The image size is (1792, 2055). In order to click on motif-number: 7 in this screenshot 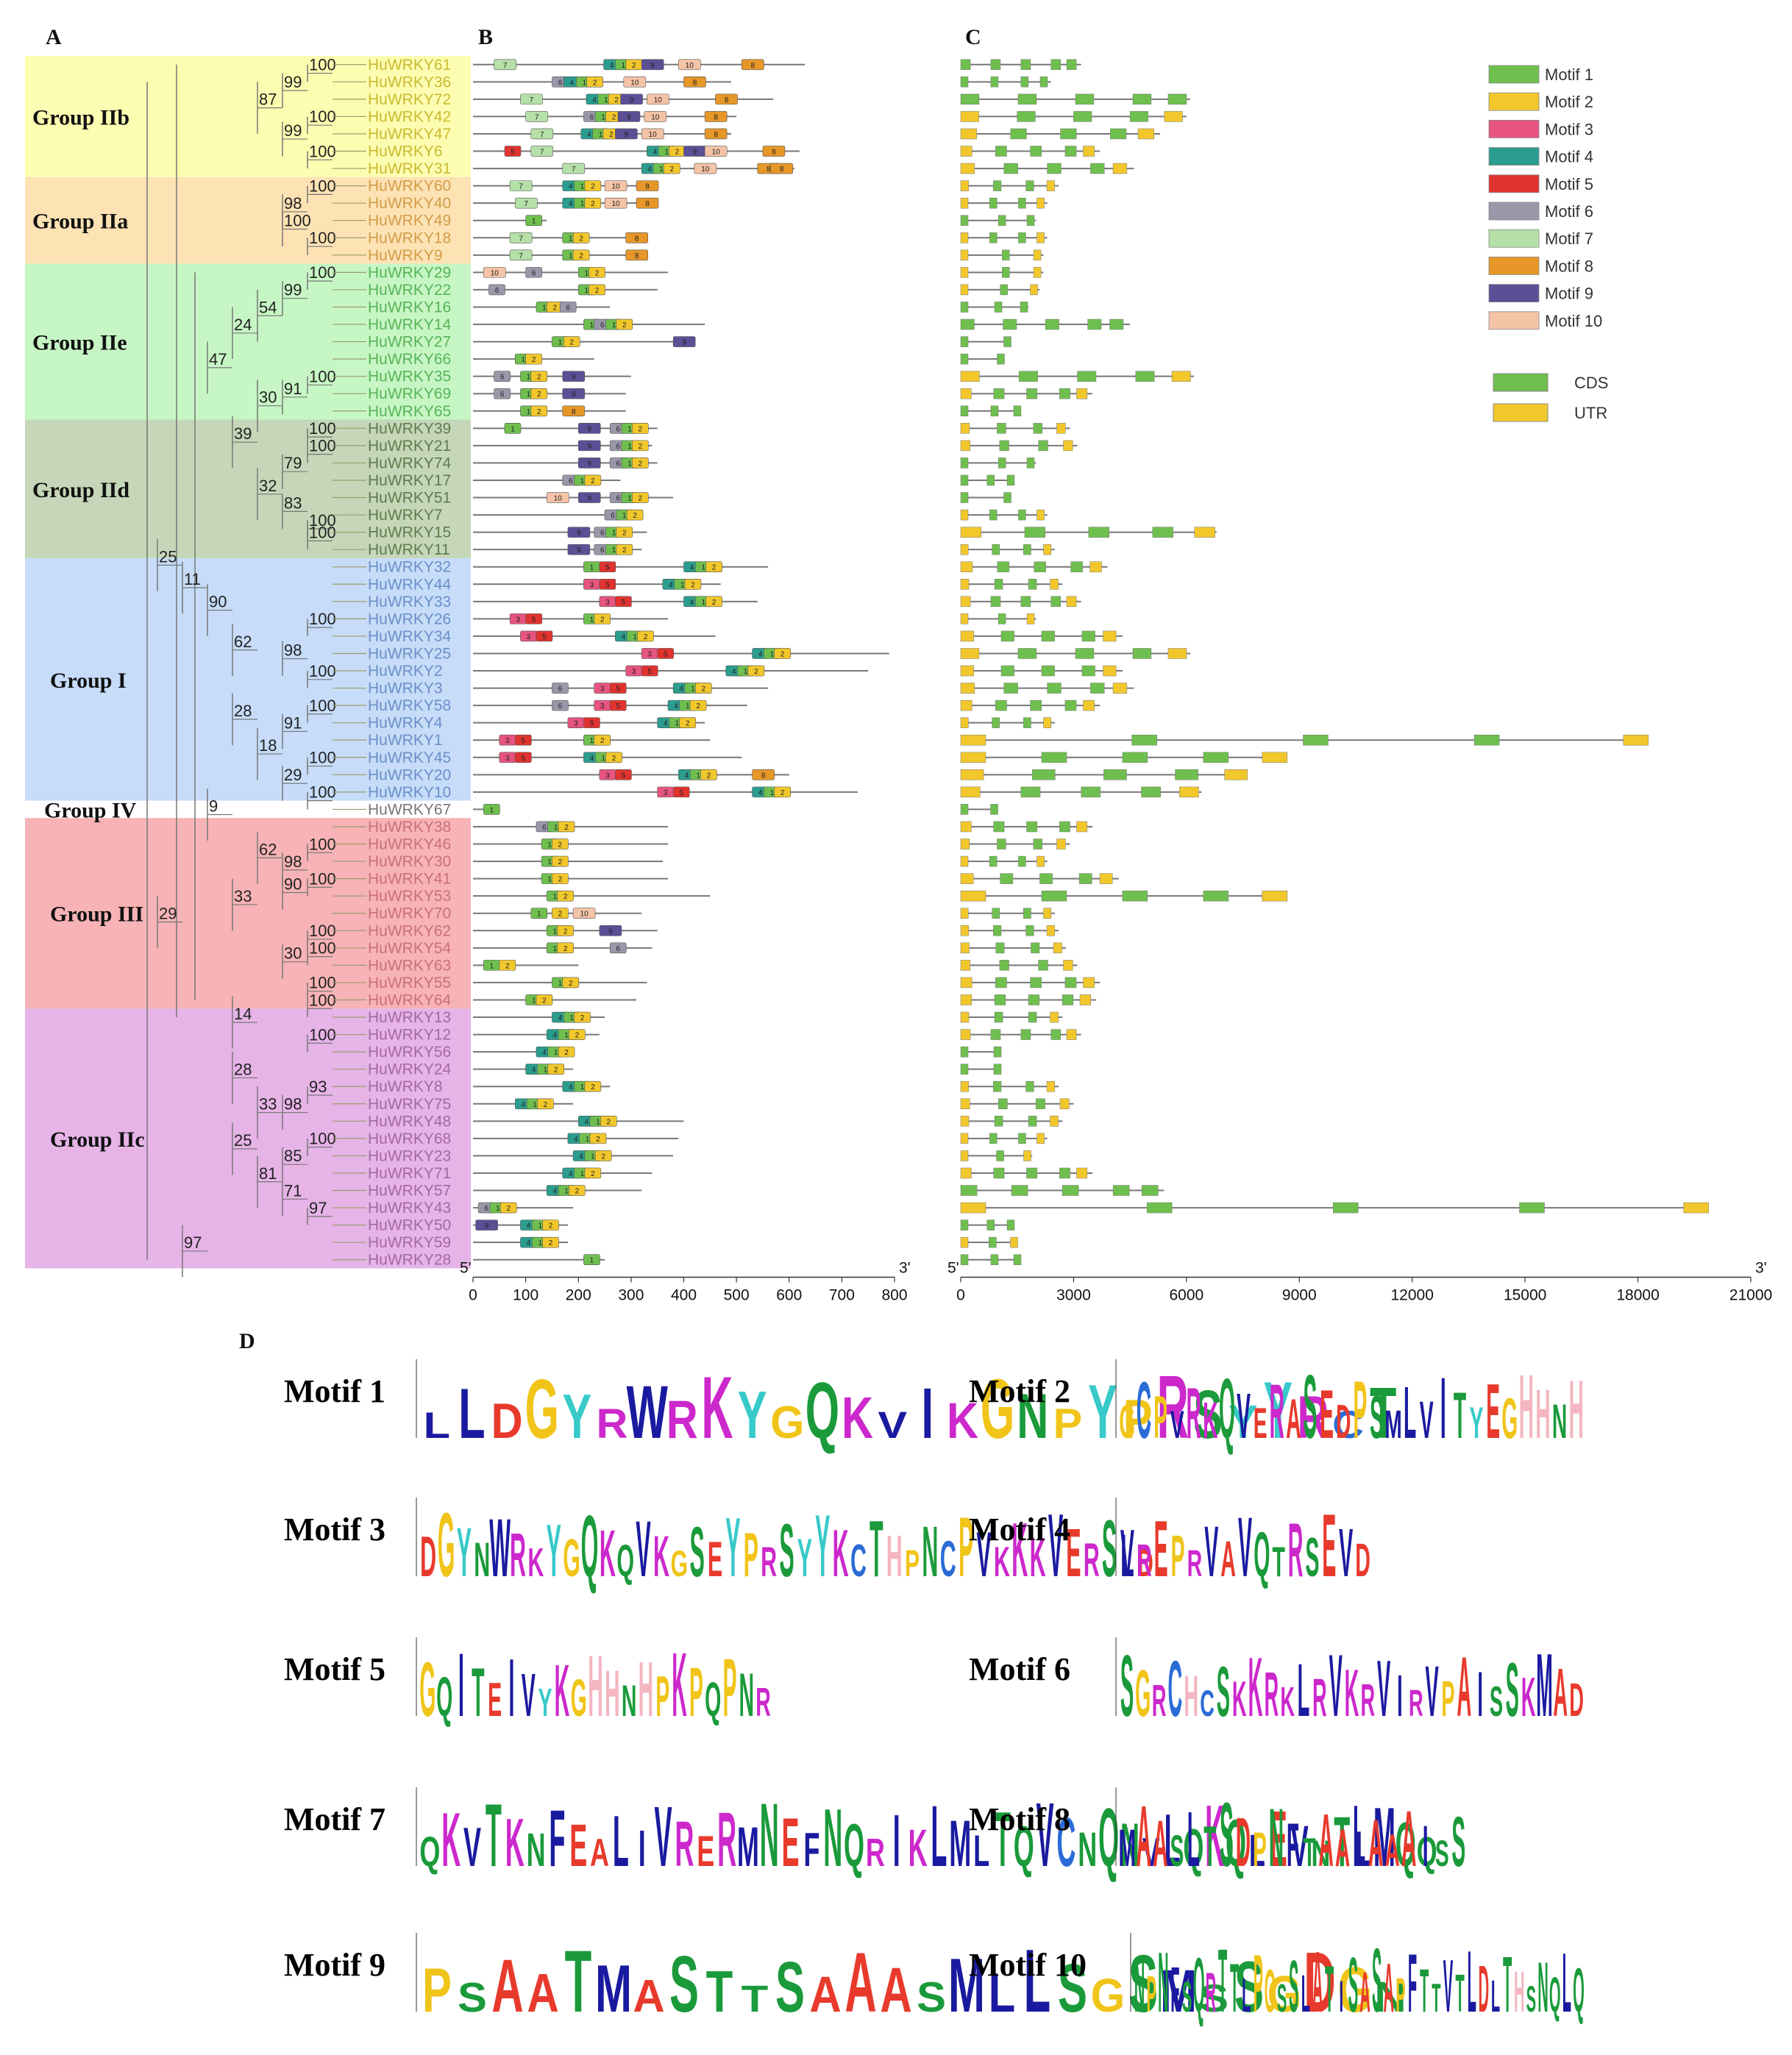, I will do `click(574, 169)`.